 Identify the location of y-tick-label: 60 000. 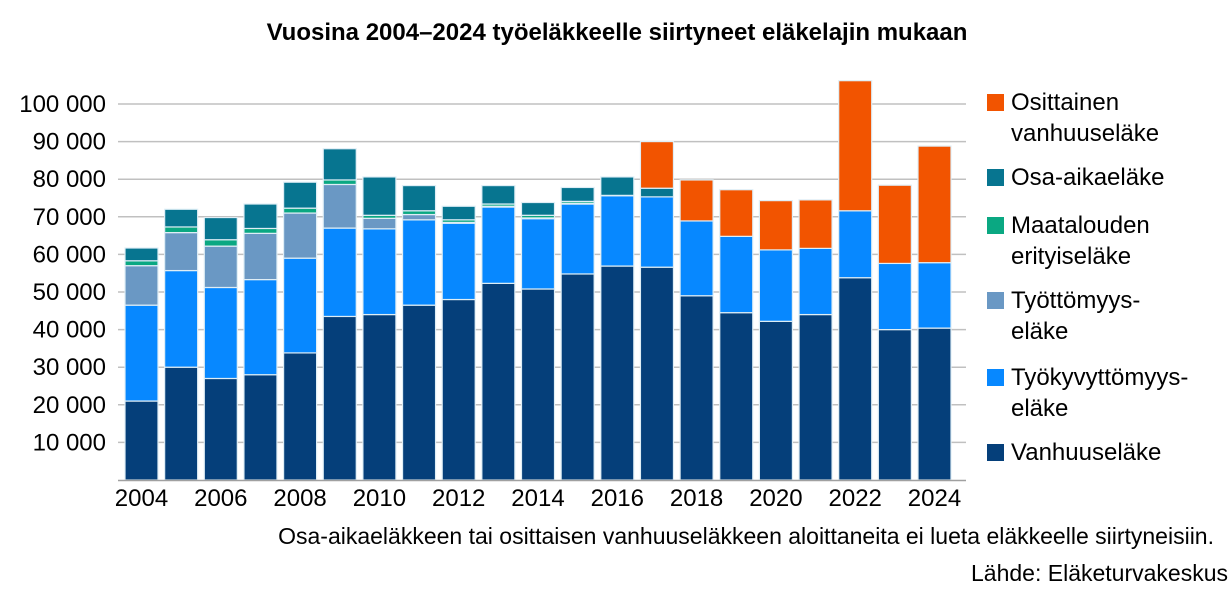
(69, 254).